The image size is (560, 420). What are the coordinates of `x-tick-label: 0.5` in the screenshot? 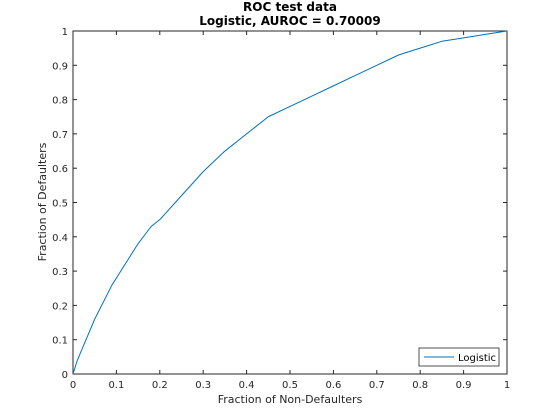 It's located at (290, 385).